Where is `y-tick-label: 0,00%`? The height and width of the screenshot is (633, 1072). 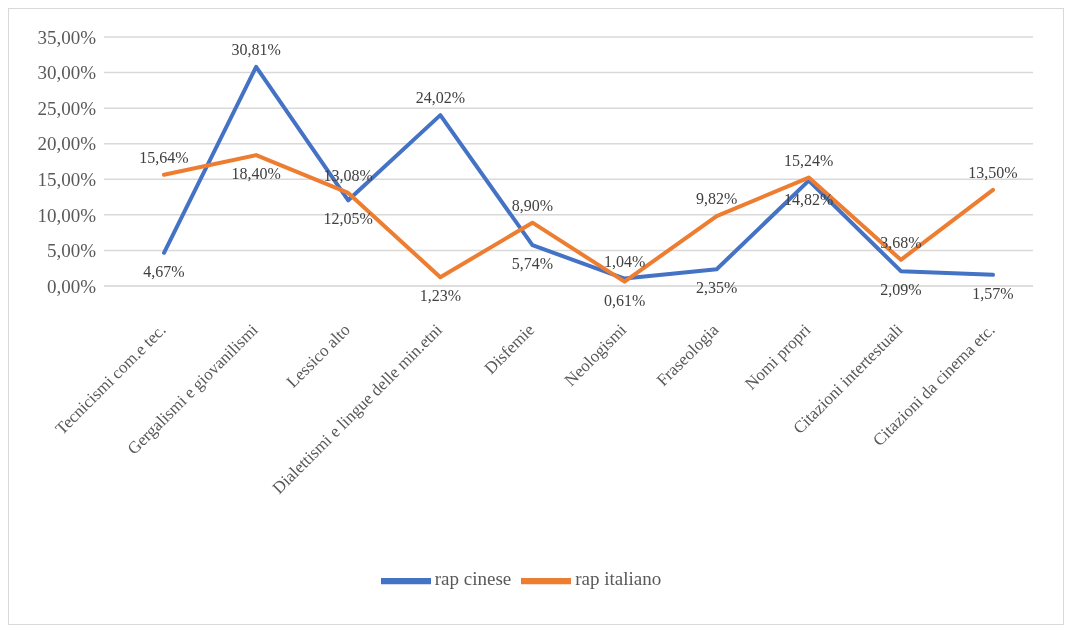 y-tick-label: 0,00% is located at coordinates (71, 286).